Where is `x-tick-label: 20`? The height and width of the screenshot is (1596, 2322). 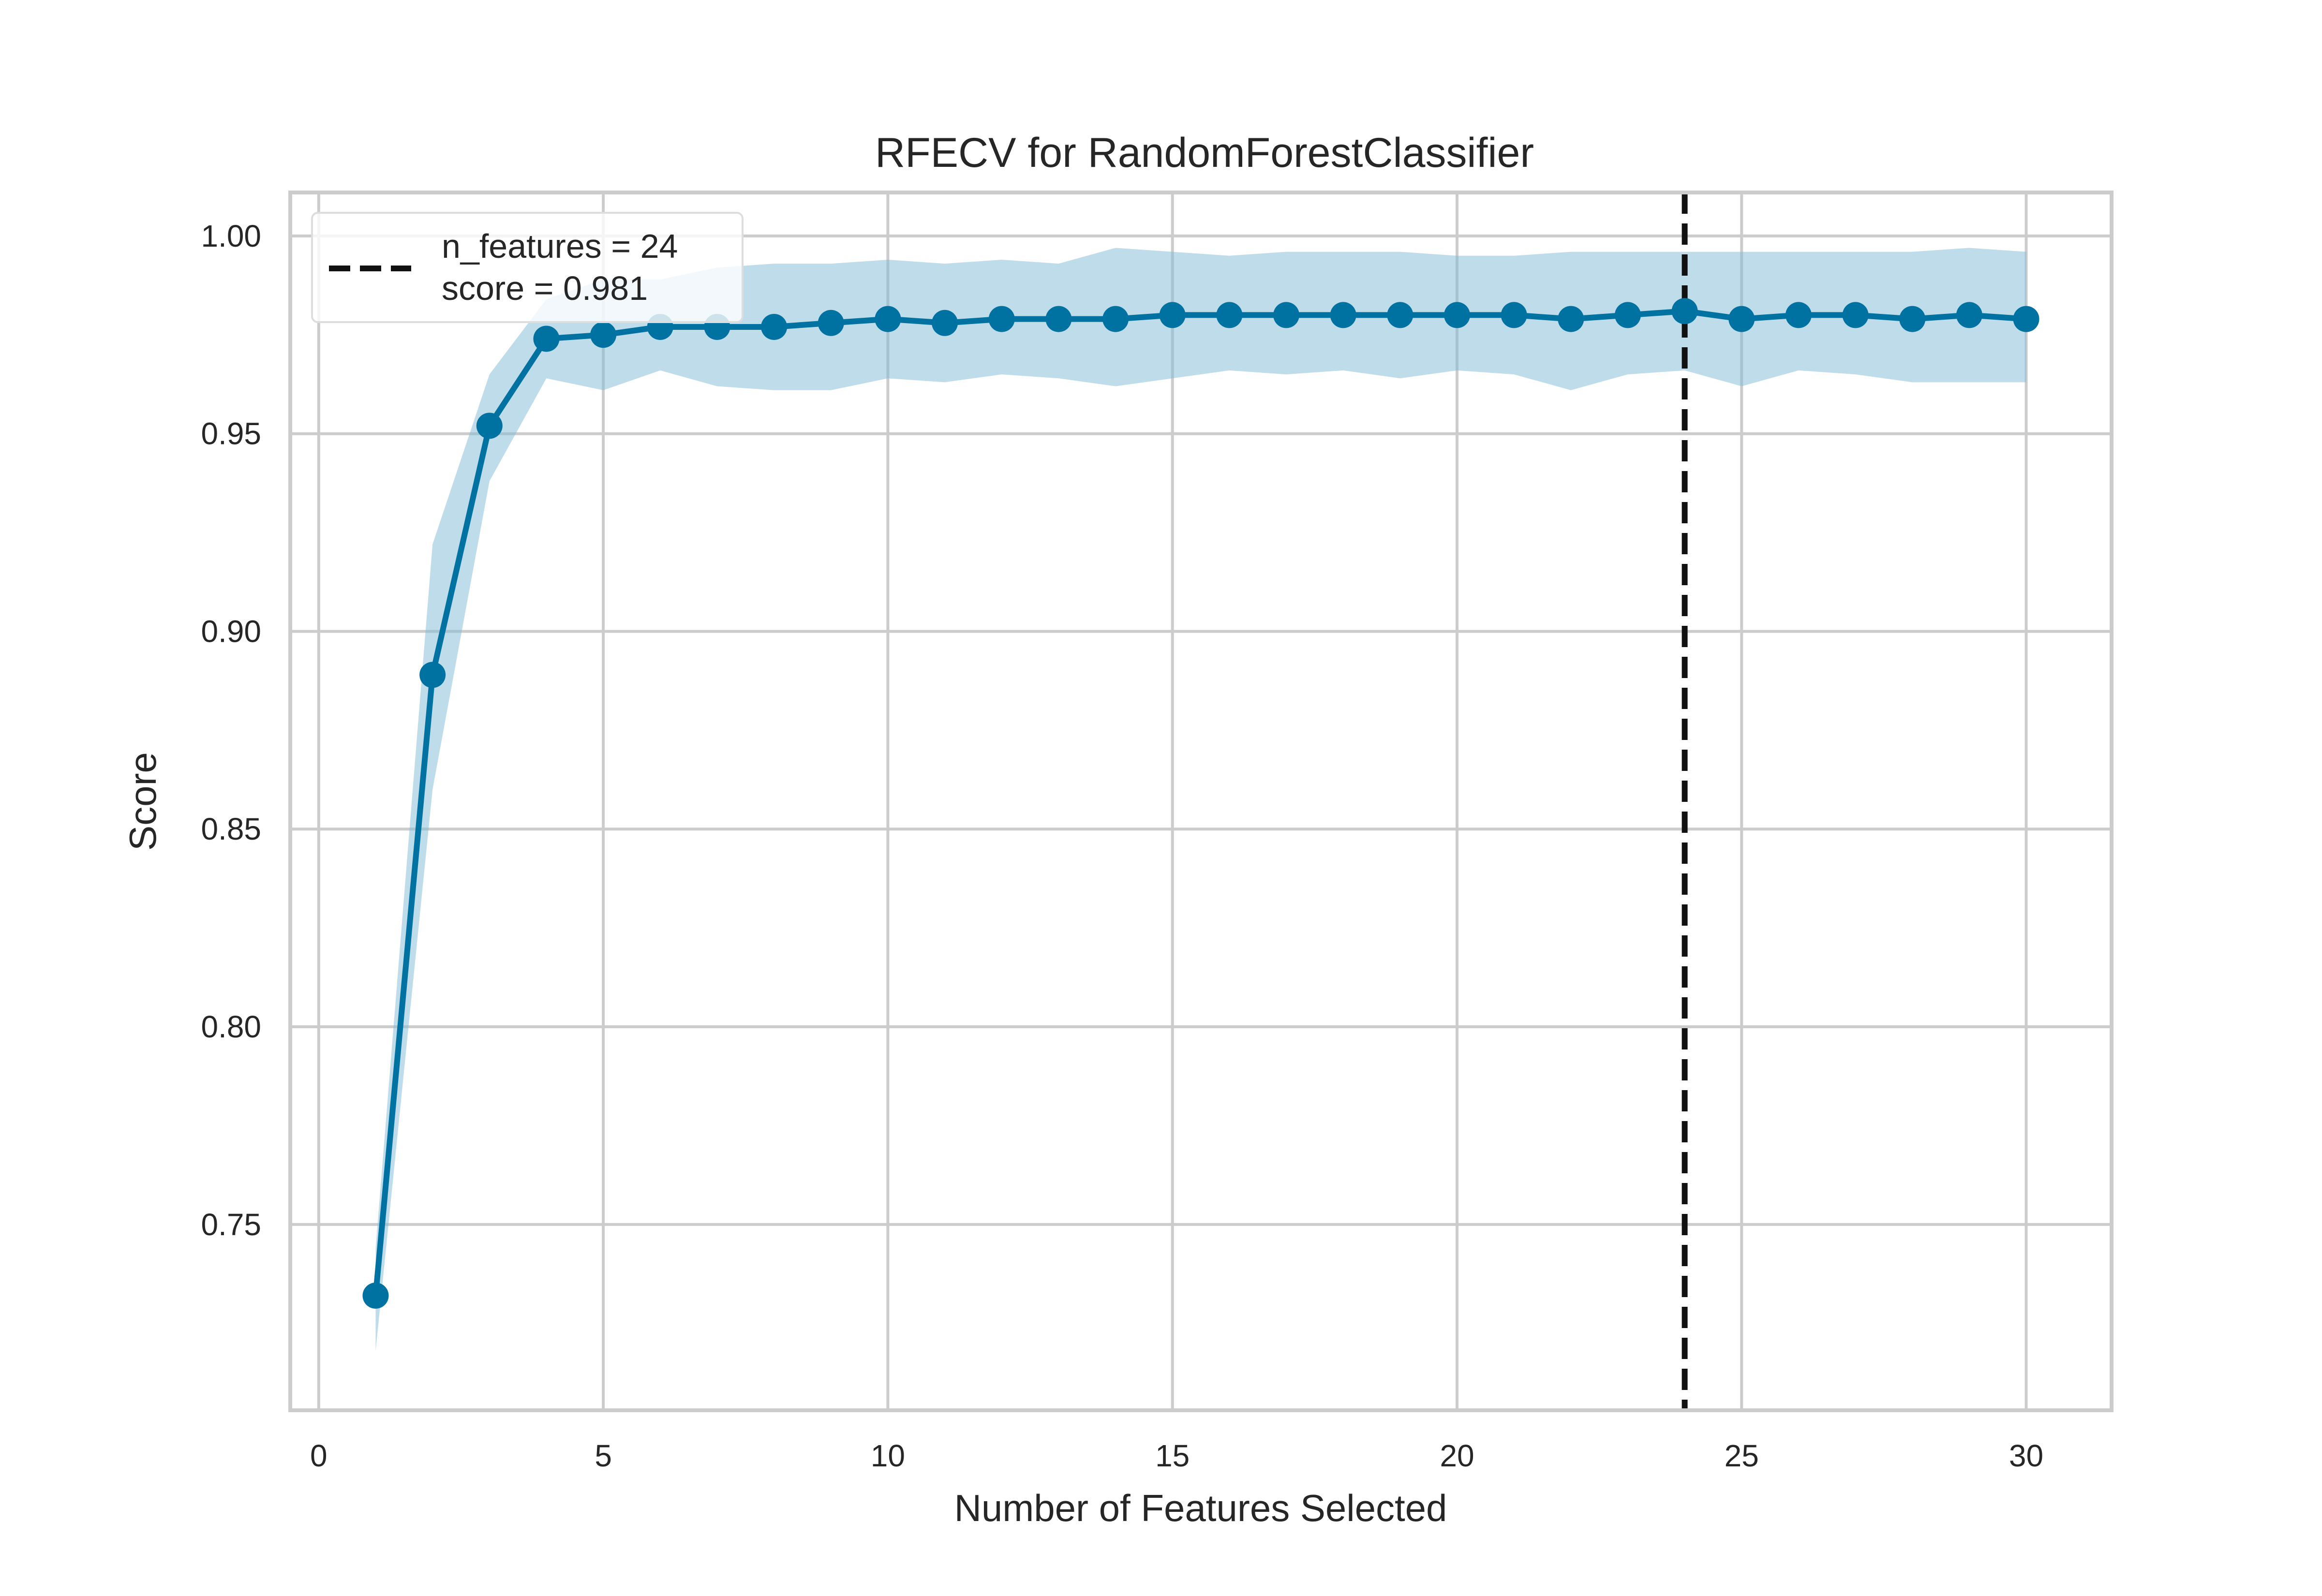 x-tick-label: 20 is located at coordinates (1457, 1455).